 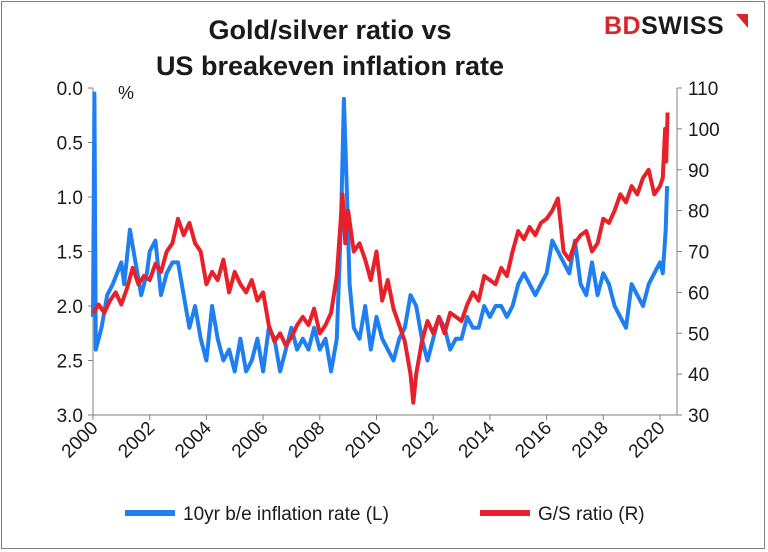 What do you see at coordinates (70, 144) in the screenshot?
I see `left-tick-label: 0.5` at bounding box center [70, 144].